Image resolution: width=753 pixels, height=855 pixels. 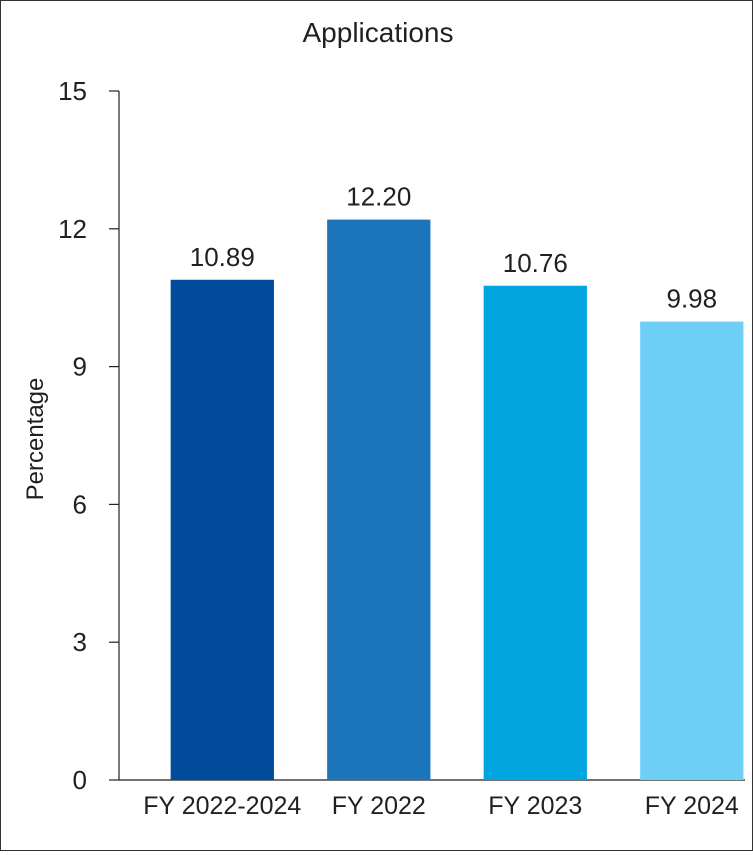 I want to click on bar-value-label: 10.76, so click(x=535, y=263).